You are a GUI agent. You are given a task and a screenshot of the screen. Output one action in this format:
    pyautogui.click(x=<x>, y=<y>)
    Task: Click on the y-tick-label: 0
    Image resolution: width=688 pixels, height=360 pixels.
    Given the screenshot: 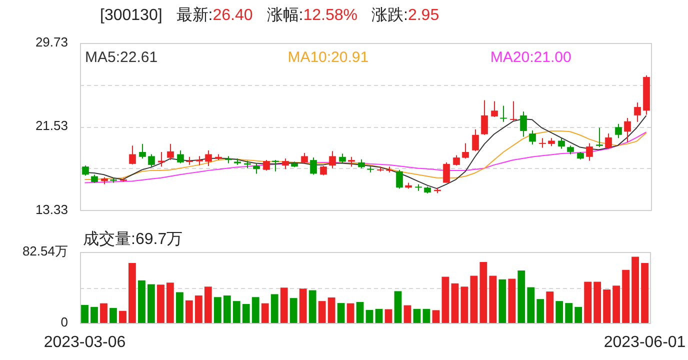 What is the action you would take?
    pyautogui.click(x=64, y=322)
    